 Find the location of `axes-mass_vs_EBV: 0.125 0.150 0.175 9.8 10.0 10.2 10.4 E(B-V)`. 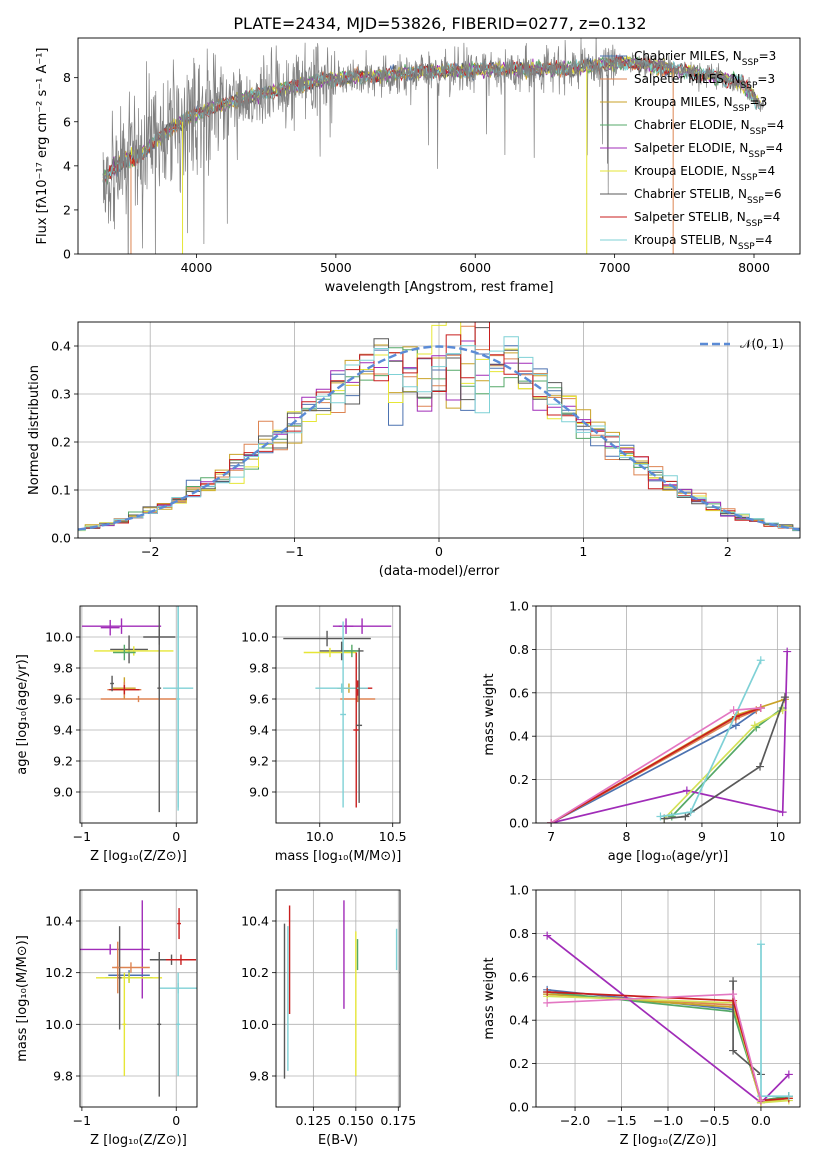

axes-mass_vs_EBV: 0.125 0.150 0.175 9.8 10.0 10.2 10.4 E(B-V) is located at coordinates (328, 1018).